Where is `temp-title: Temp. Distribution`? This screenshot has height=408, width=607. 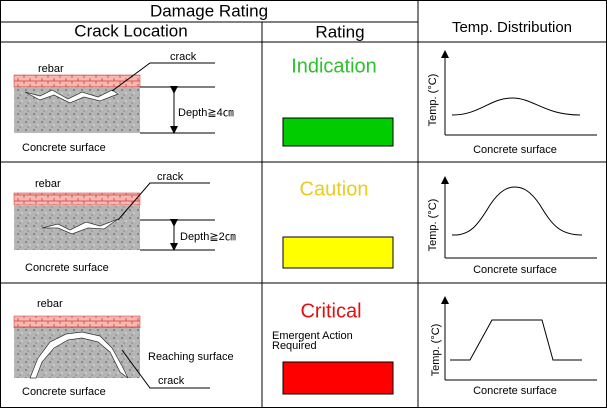 temp-title: Temp. Distribution is located at coordinates (512, 27).